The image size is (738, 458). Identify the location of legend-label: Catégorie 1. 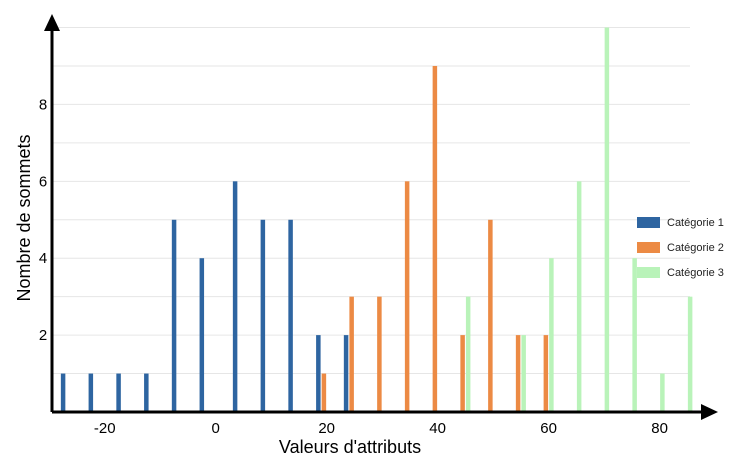
(695, 223).